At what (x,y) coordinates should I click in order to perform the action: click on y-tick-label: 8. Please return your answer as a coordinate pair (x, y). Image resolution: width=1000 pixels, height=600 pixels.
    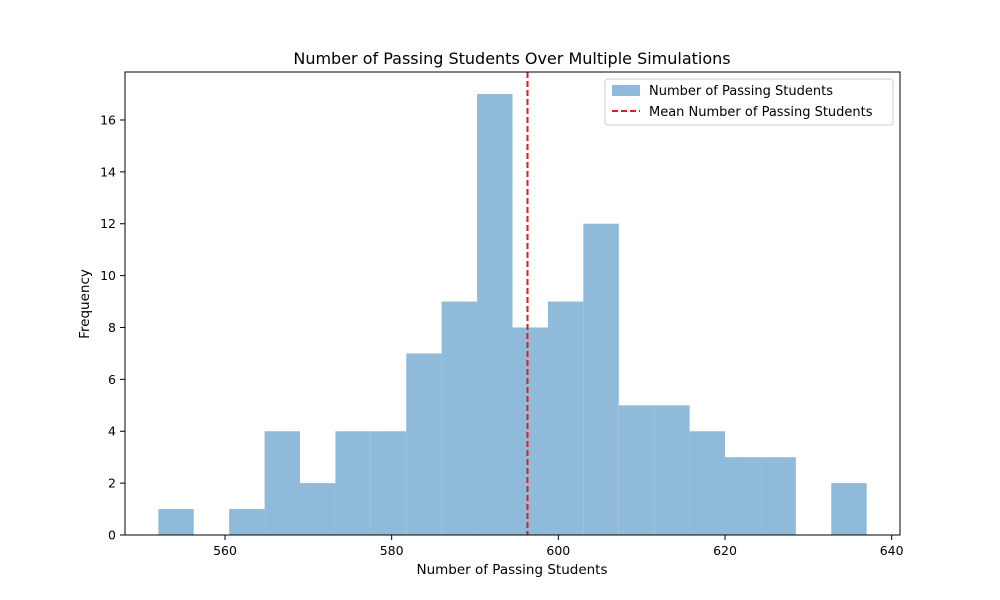
    Looking at the image, I should click on (112, 327).